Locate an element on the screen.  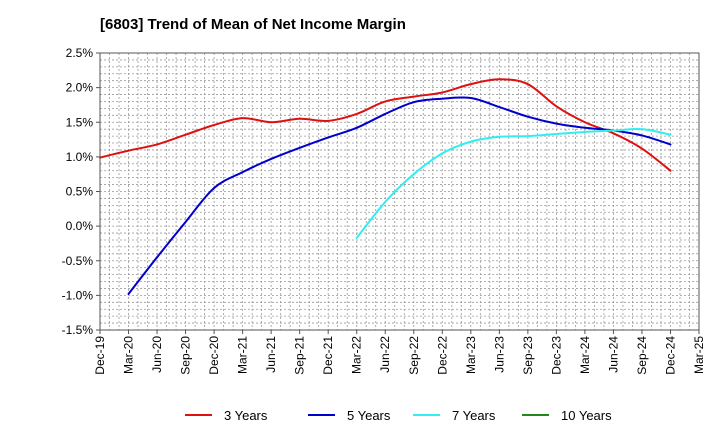
series-line-7-years is located at coordinates (513, 183).